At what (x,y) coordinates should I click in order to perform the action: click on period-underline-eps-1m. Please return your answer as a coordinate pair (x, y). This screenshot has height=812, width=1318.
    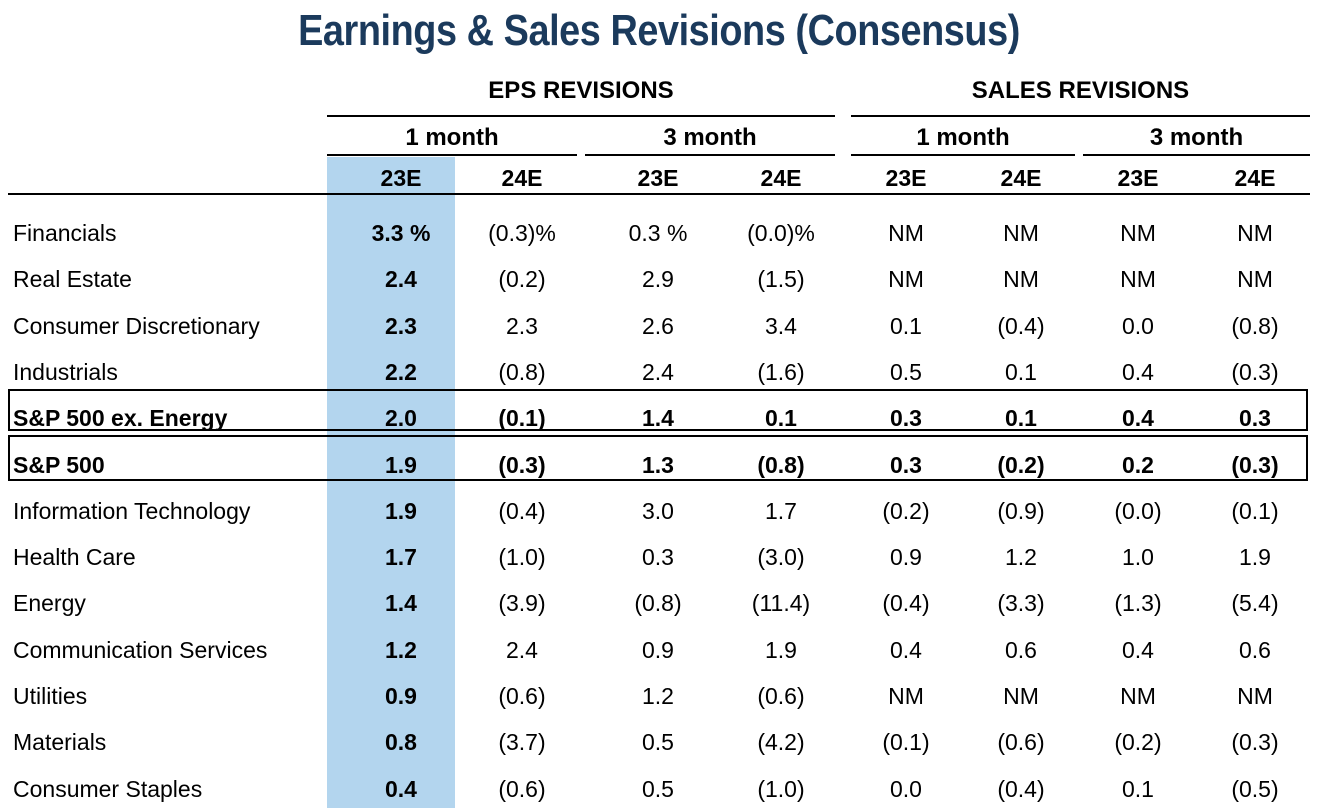
    Looking at the image, I should click on (452, 155).